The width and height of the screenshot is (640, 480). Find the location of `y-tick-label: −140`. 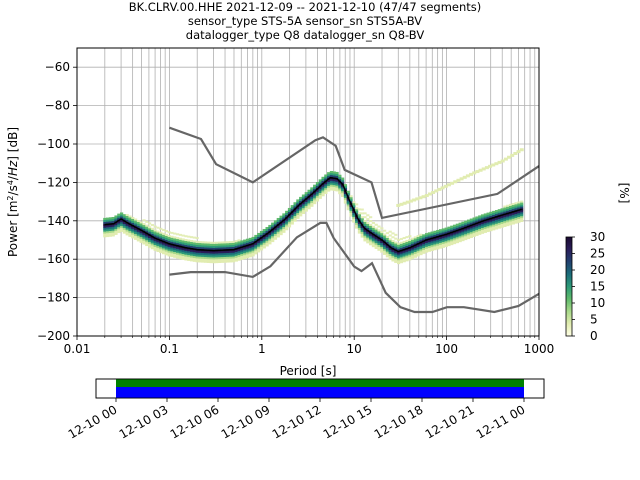

y-tick-label: −140 is located at coordinates (53, 221).